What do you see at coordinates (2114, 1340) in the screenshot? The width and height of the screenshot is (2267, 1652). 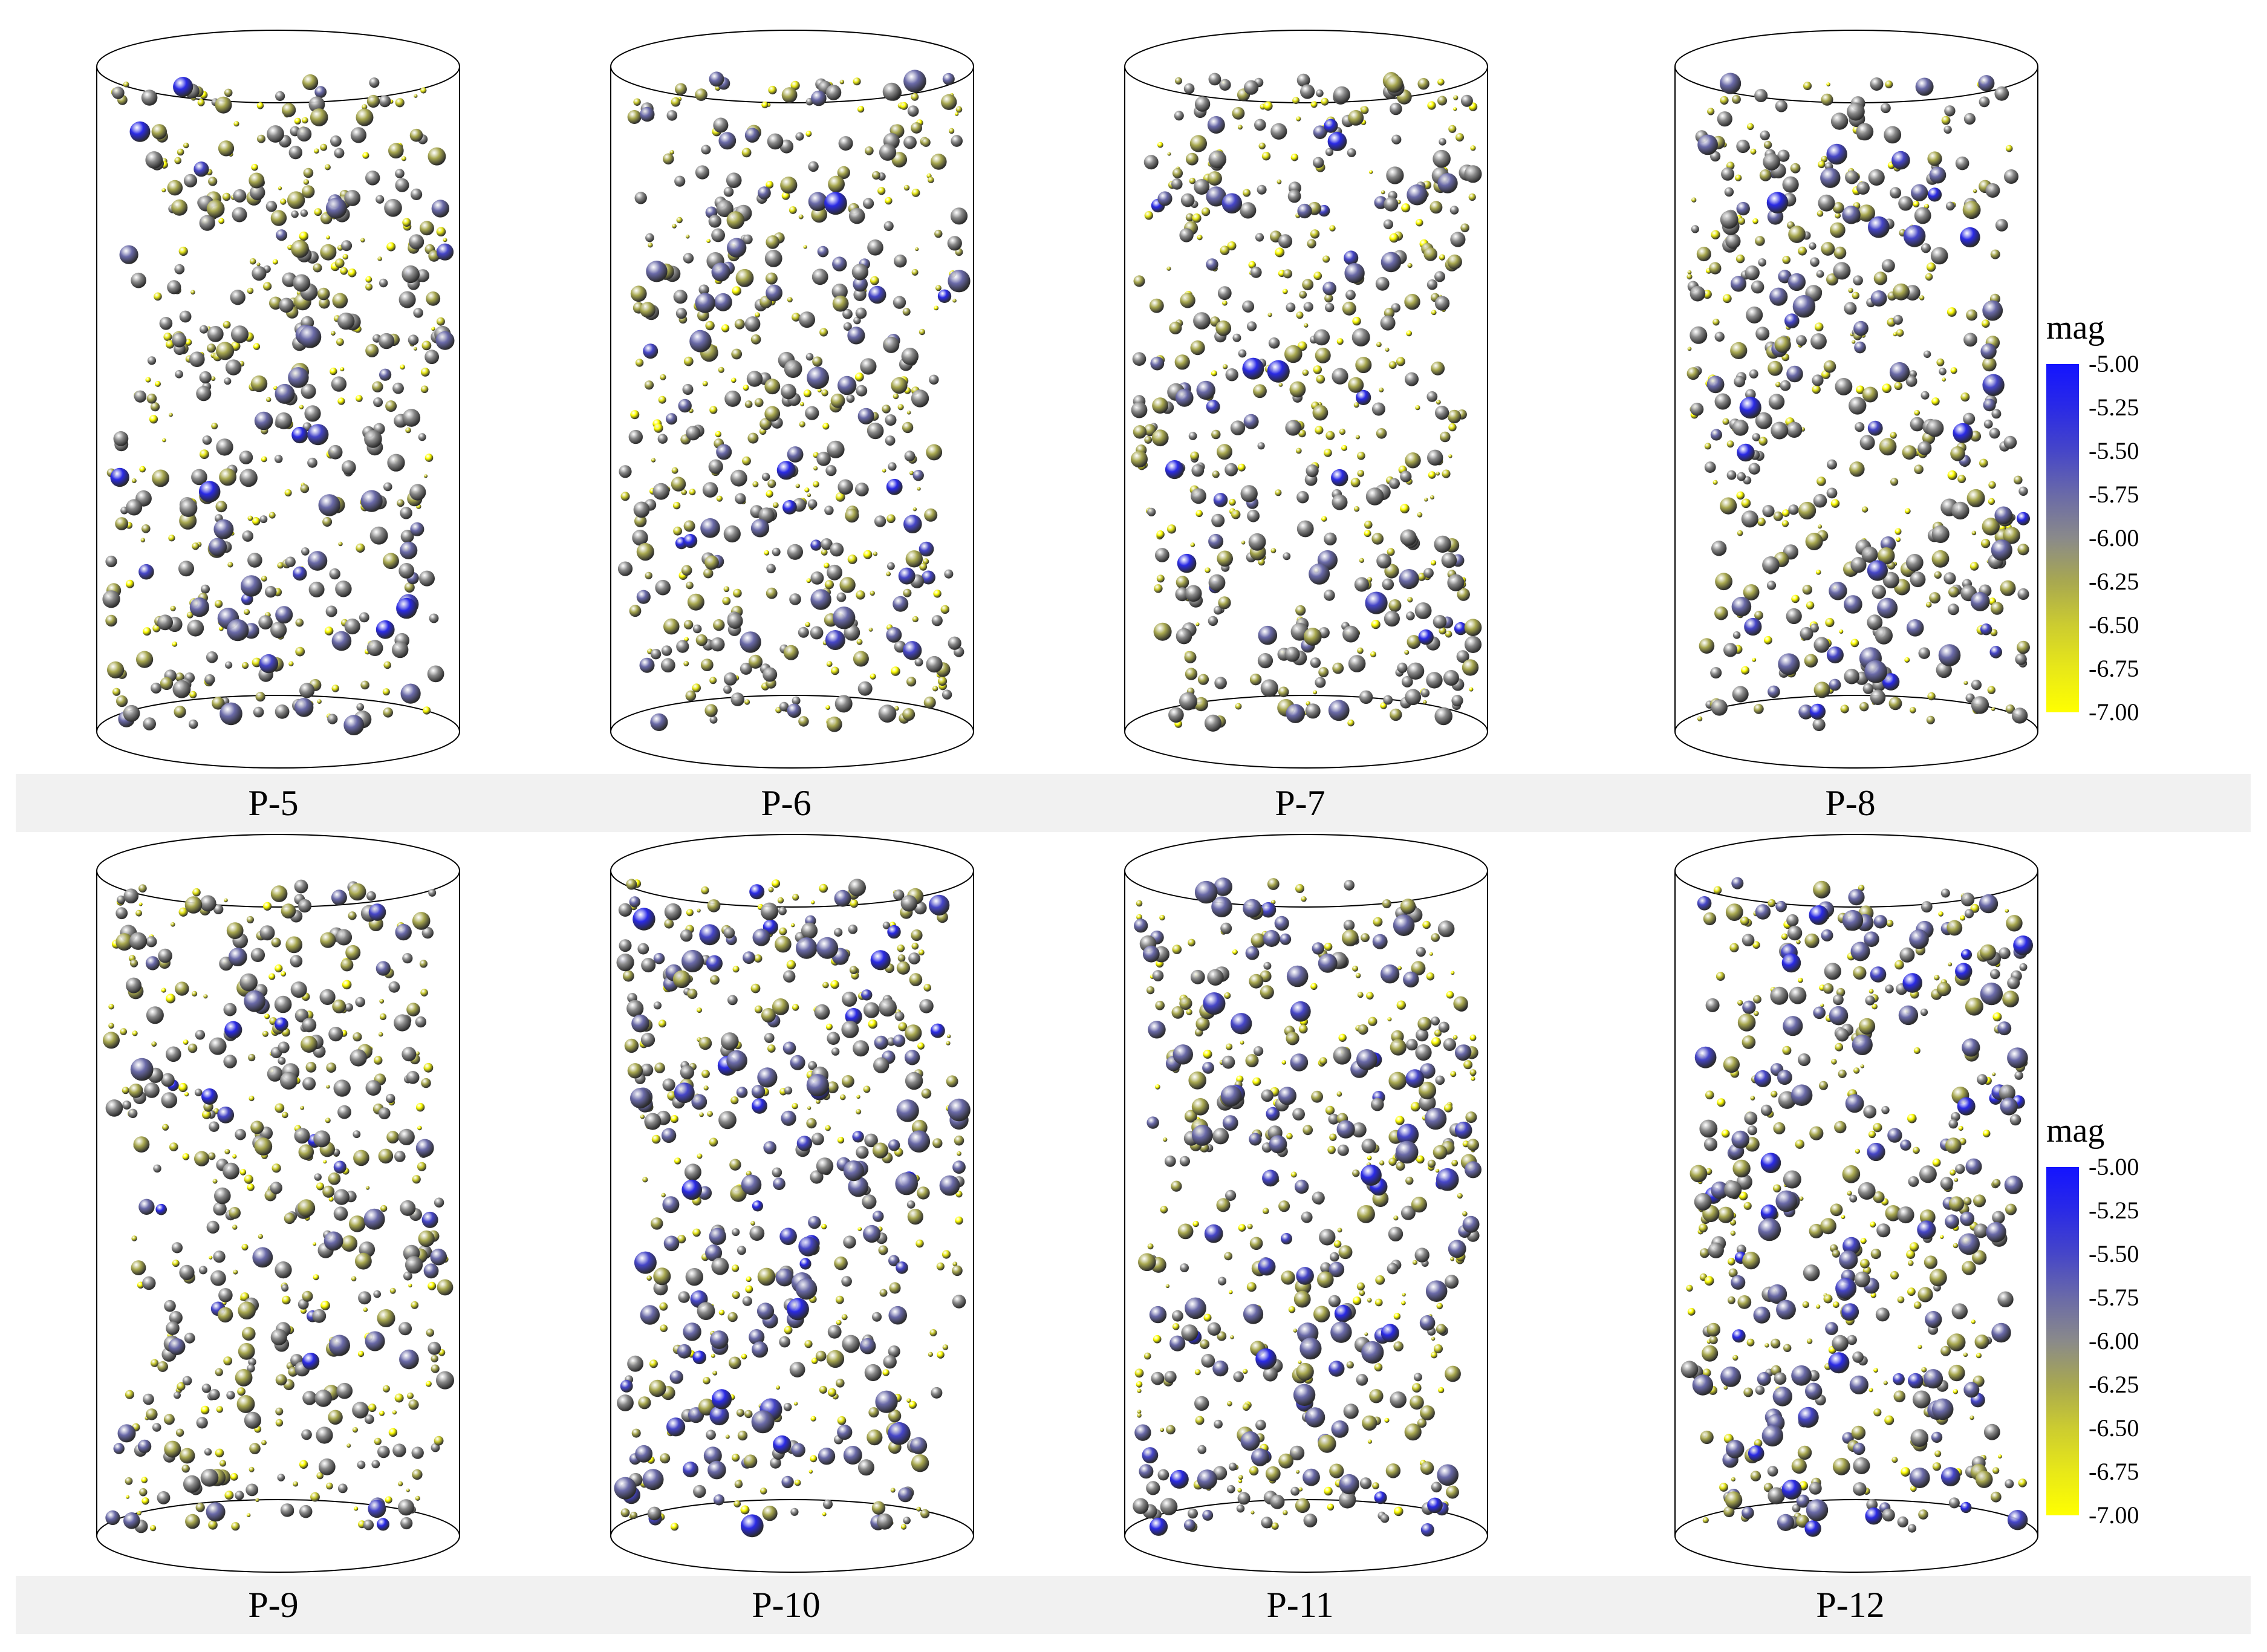 I see `legend-tick: -6.00` at bounding box center [2114, 1340].